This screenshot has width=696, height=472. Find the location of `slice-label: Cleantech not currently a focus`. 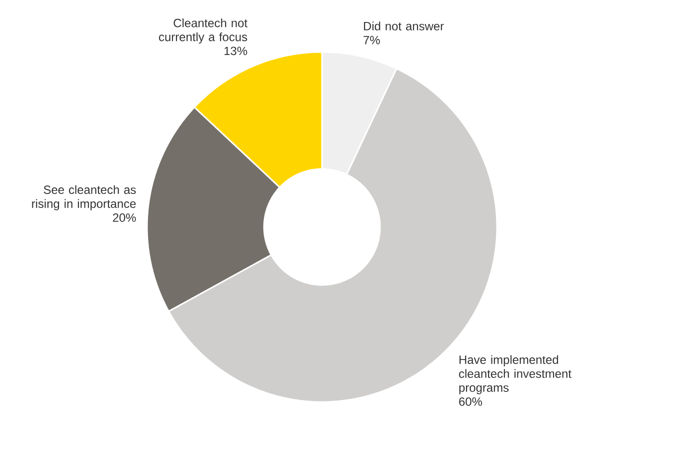

slice-label: Cleantech not currently a focus is located at coordinates (203, 31).